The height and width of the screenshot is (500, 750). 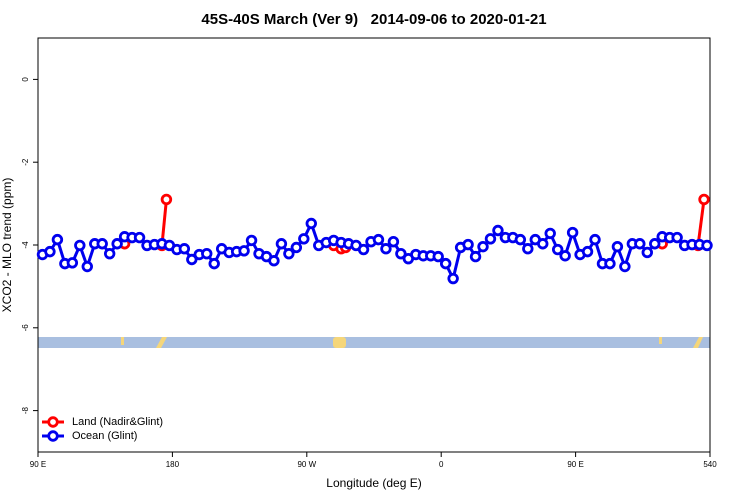 I want to click on series, so click(x=374, y=251).